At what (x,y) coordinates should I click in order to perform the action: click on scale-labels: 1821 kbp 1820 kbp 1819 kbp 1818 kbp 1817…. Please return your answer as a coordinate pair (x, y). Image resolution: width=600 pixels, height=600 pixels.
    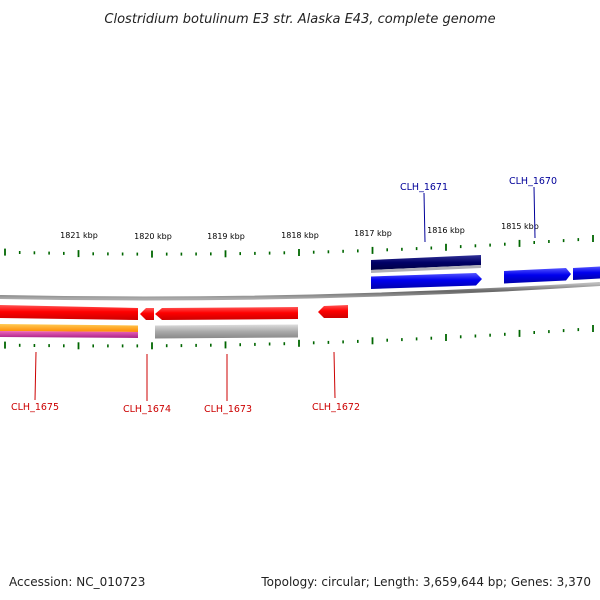
    Looking at the image, I should click on (299, 231).